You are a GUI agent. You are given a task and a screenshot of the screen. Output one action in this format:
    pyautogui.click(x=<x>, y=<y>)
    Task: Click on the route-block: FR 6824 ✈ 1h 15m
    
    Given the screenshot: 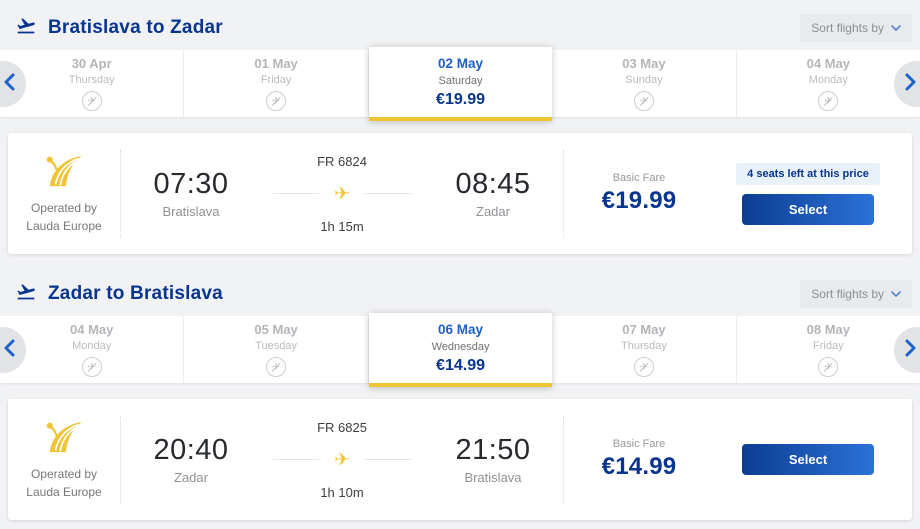 What is the action you would take?
    pyautogui.click(x=342, y=194)
    